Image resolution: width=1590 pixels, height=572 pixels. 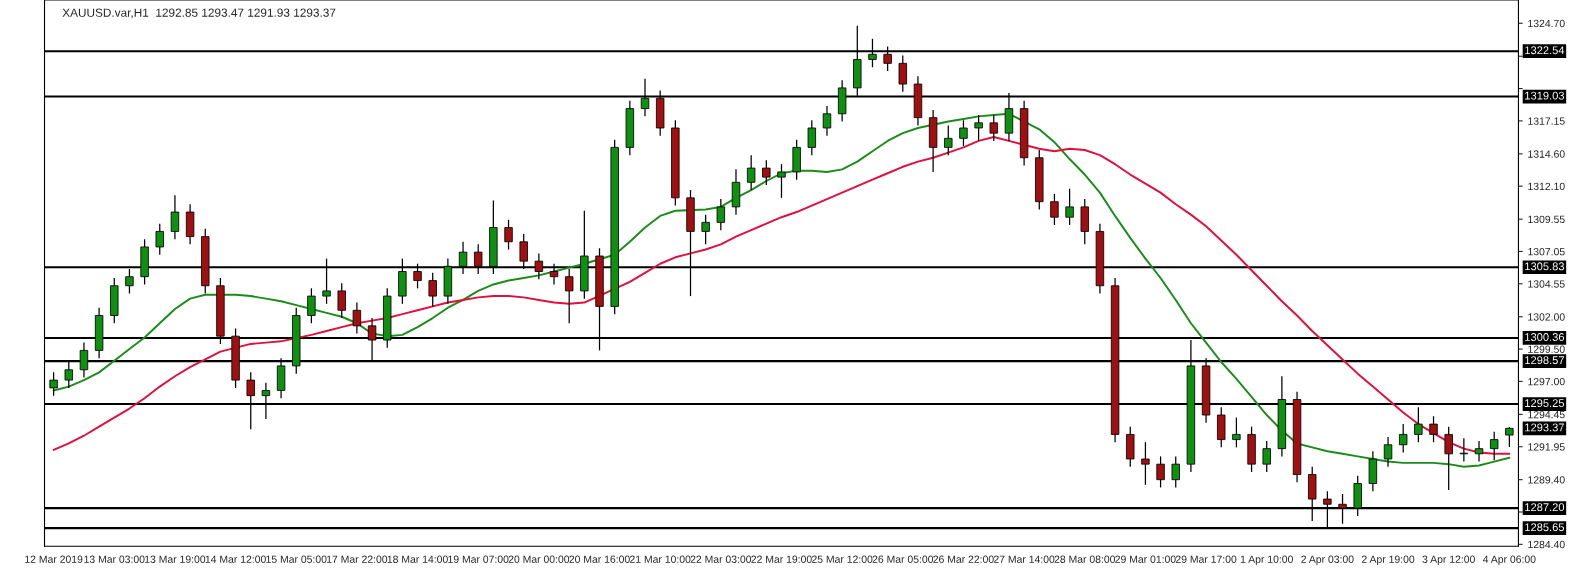 What do you see at coordinates (1024, 559) in the screenshot?
I see `x-tick-label: 27 Mar 14:00` at bounding box center [1024, 559].